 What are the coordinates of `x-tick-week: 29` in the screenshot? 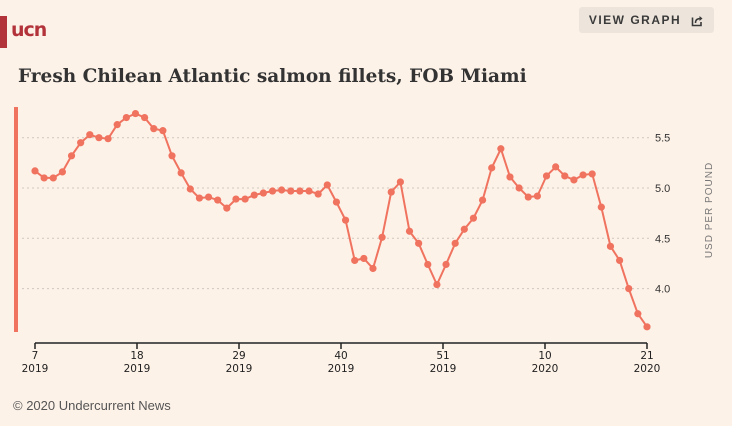 It's located at (238, 356).